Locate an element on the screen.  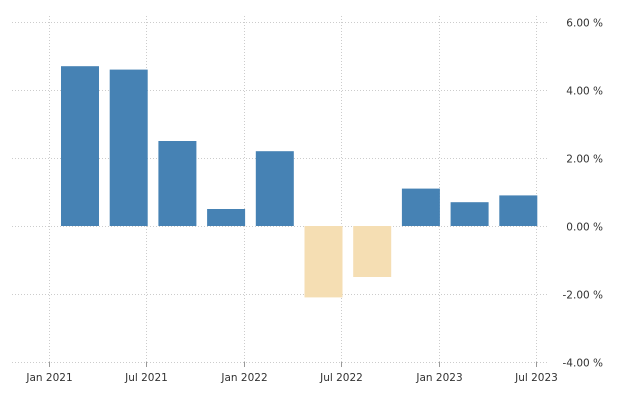
x-tick-label: Jul 2021 is located at coordinates (146, 378).